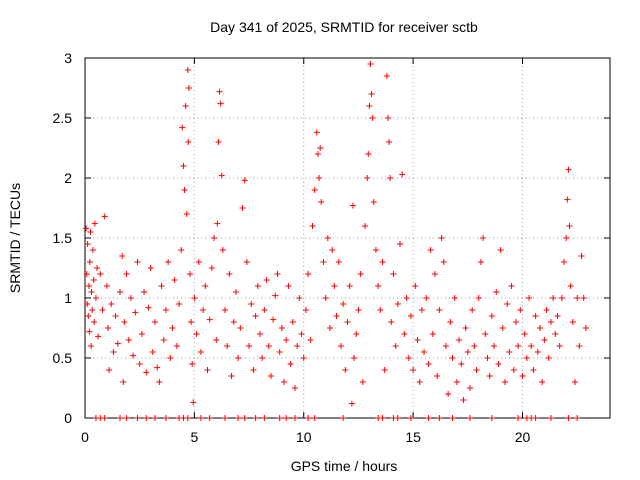 Image resolution: width=640 pixels, height=480 pixels. I want to click on y-tick-label: 3, so click(68, 58).